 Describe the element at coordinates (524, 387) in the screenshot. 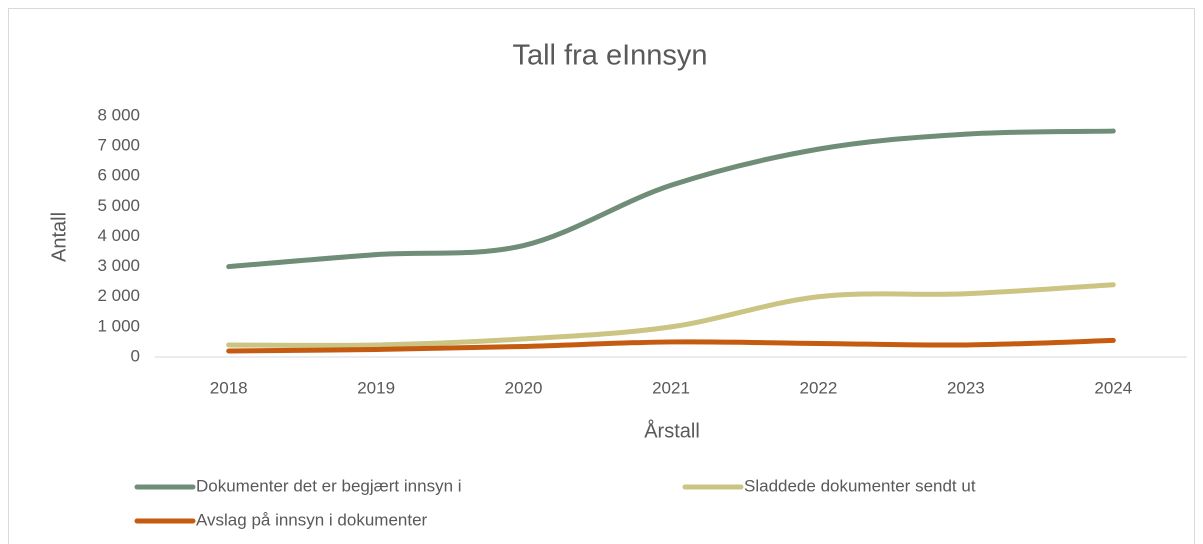

I see `x-tick-label: 2020` at that location.